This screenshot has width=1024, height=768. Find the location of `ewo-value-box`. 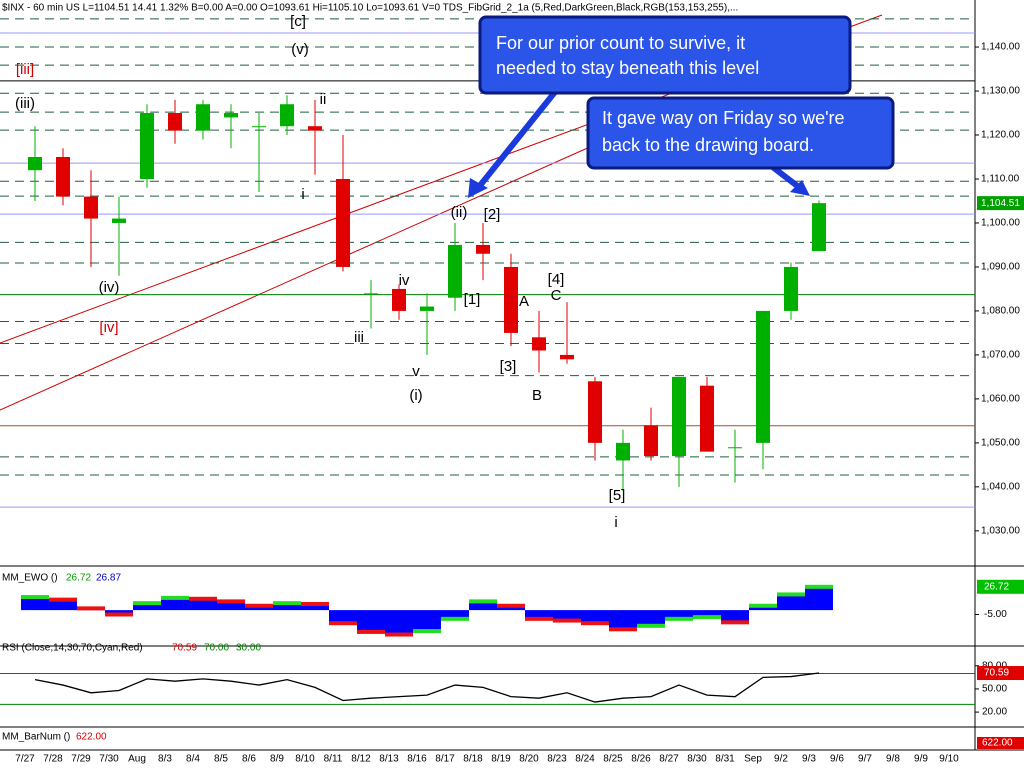

ewo-value-box is located at coordinates (1000, 586).